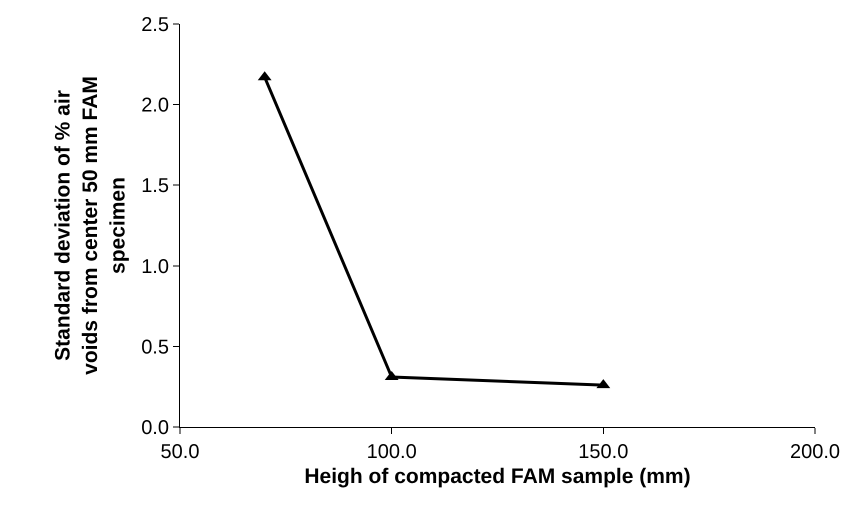 The height and width of the screenshot is (516, 863). Describe the element at coordinates (391, 452) in the screenshot. I see `x-tick-label: 100.0` at that location.